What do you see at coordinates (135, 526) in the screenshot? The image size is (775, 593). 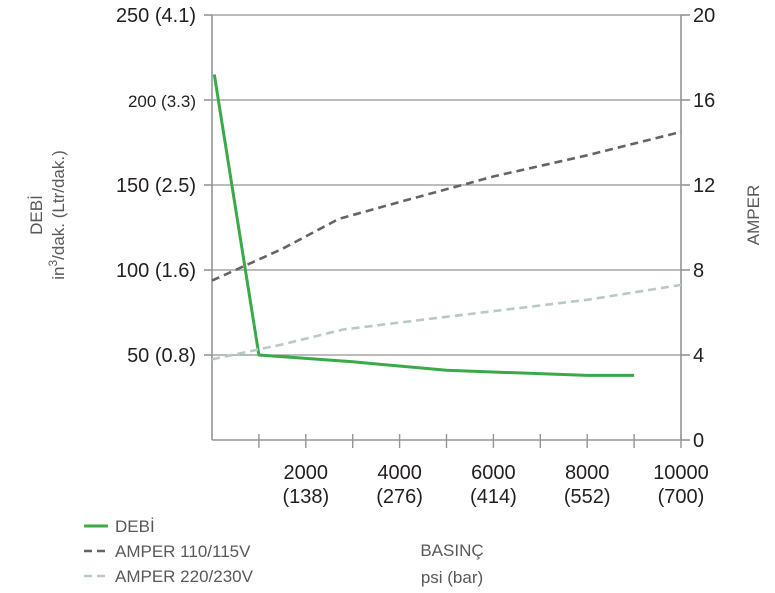 I see `legend-label-0: DEBİ` at bounding box center [135, 526].